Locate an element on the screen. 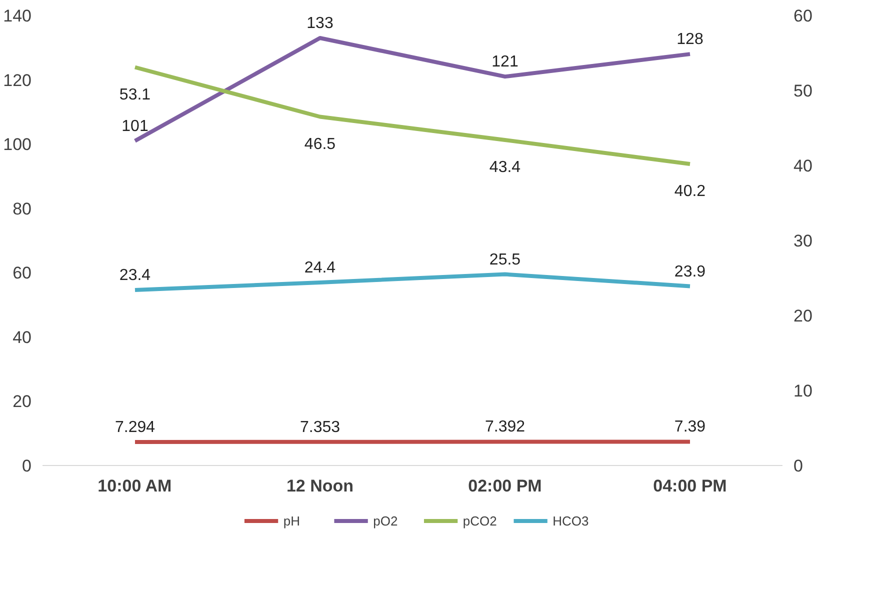 This screenshot has height=599, width=881. data-label: 24.4 is located at coordinates (320, 268).